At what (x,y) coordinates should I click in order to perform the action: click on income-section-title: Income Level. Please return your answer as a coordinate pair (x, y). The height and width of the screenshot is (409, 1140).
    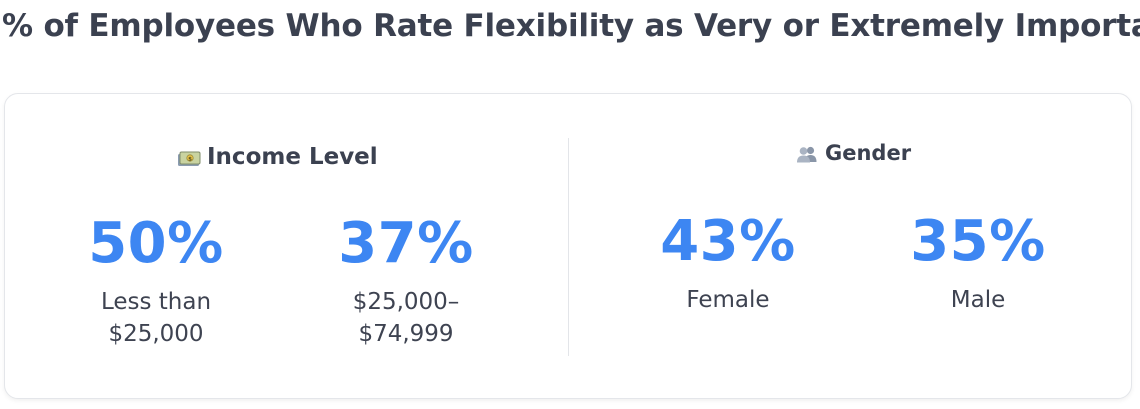
    Looking at the image, I should click on (292, 157).